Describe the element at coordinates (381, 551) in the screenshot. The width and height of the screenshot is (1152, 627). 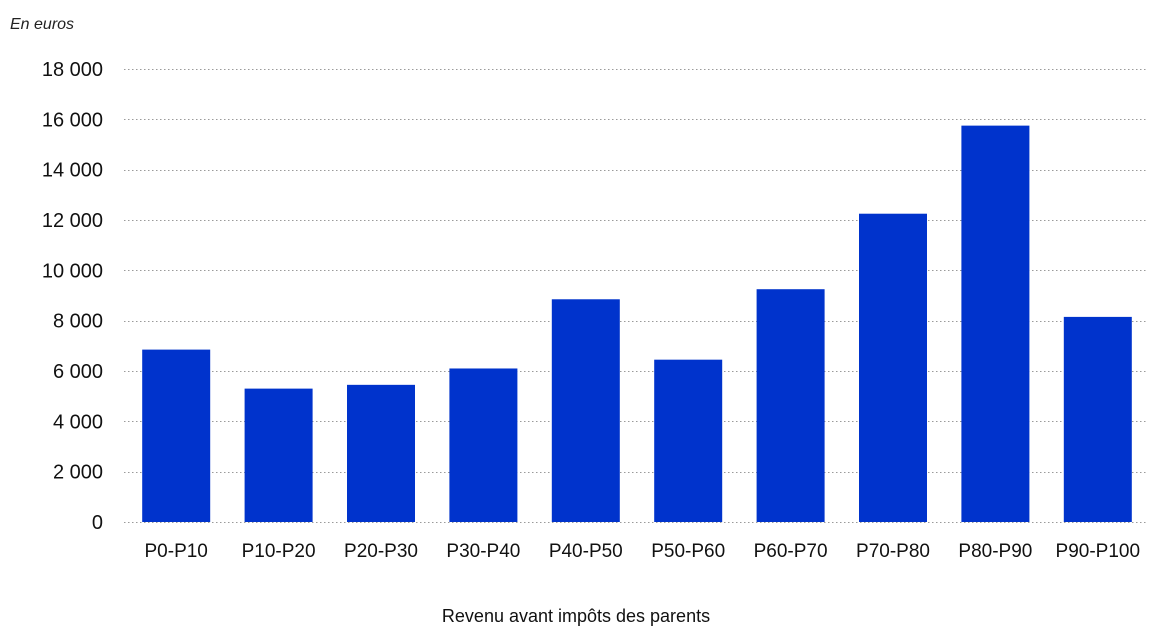
I see `x-tick-label: P20-P30` at that location.